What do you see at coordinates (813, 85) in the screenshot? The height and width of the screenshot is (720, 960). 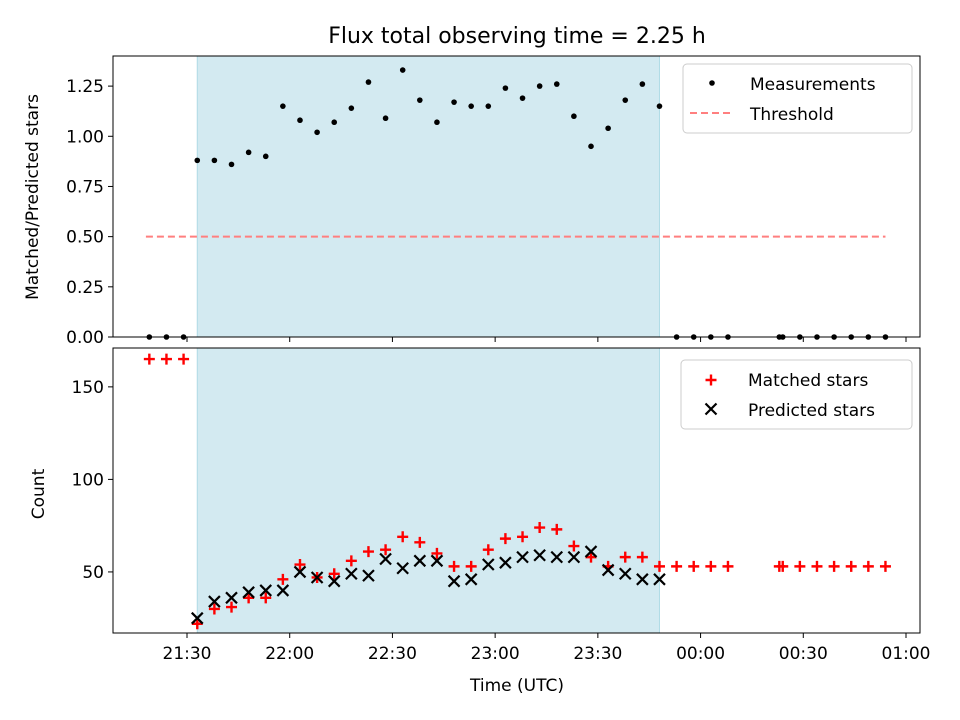 I see `legend-label-measurements: Measurements` at bounding box center [813, 85].